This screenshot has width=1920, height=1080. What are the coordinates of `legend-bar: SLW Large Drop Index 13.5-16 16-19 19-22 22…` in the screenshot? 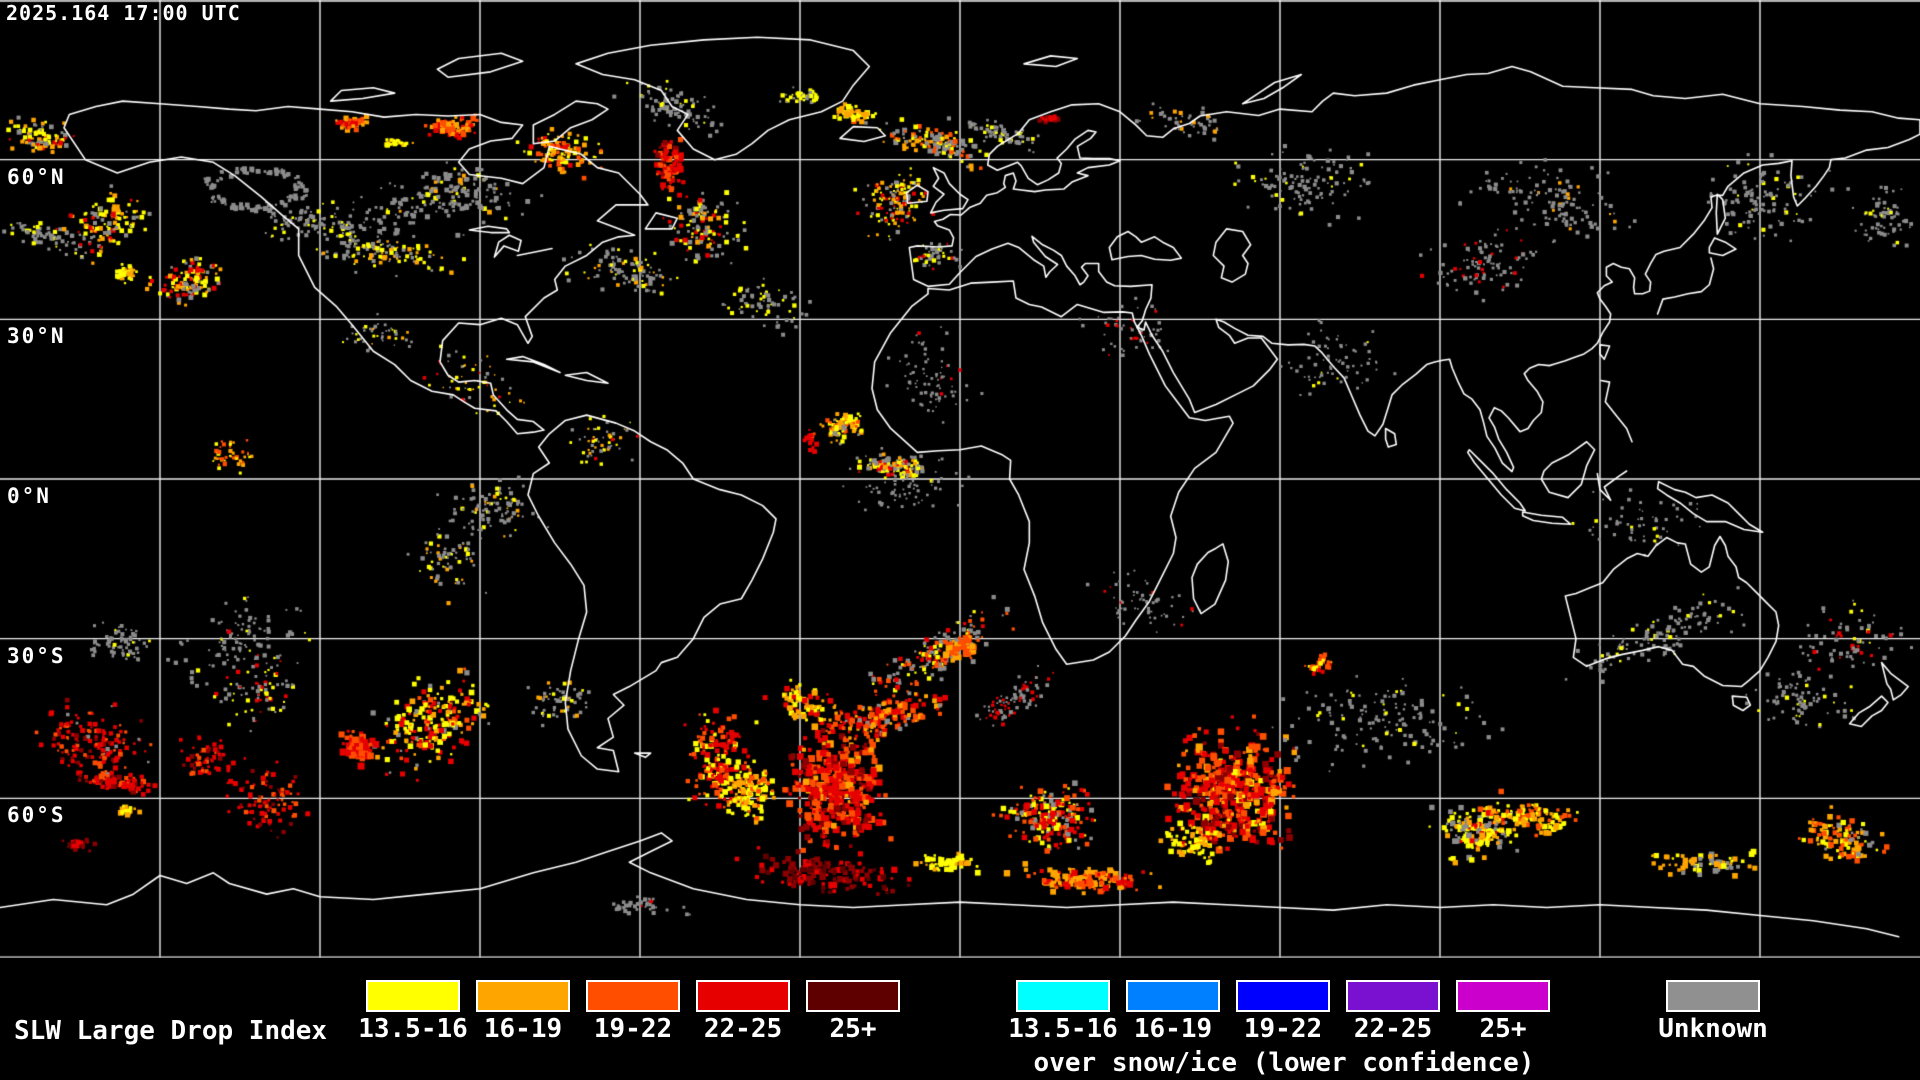 It's located at (960, 1019).